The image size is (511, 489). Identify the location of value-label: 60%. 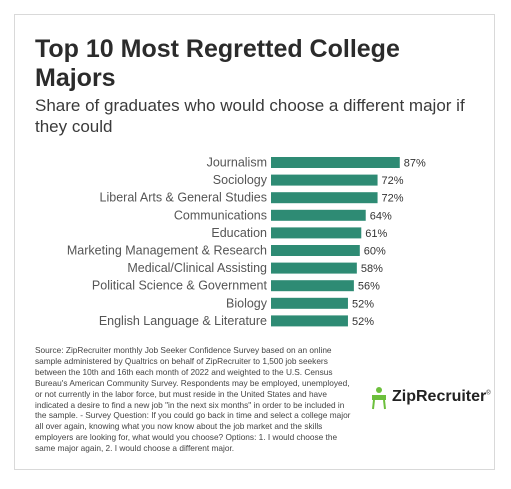
(375, 252).